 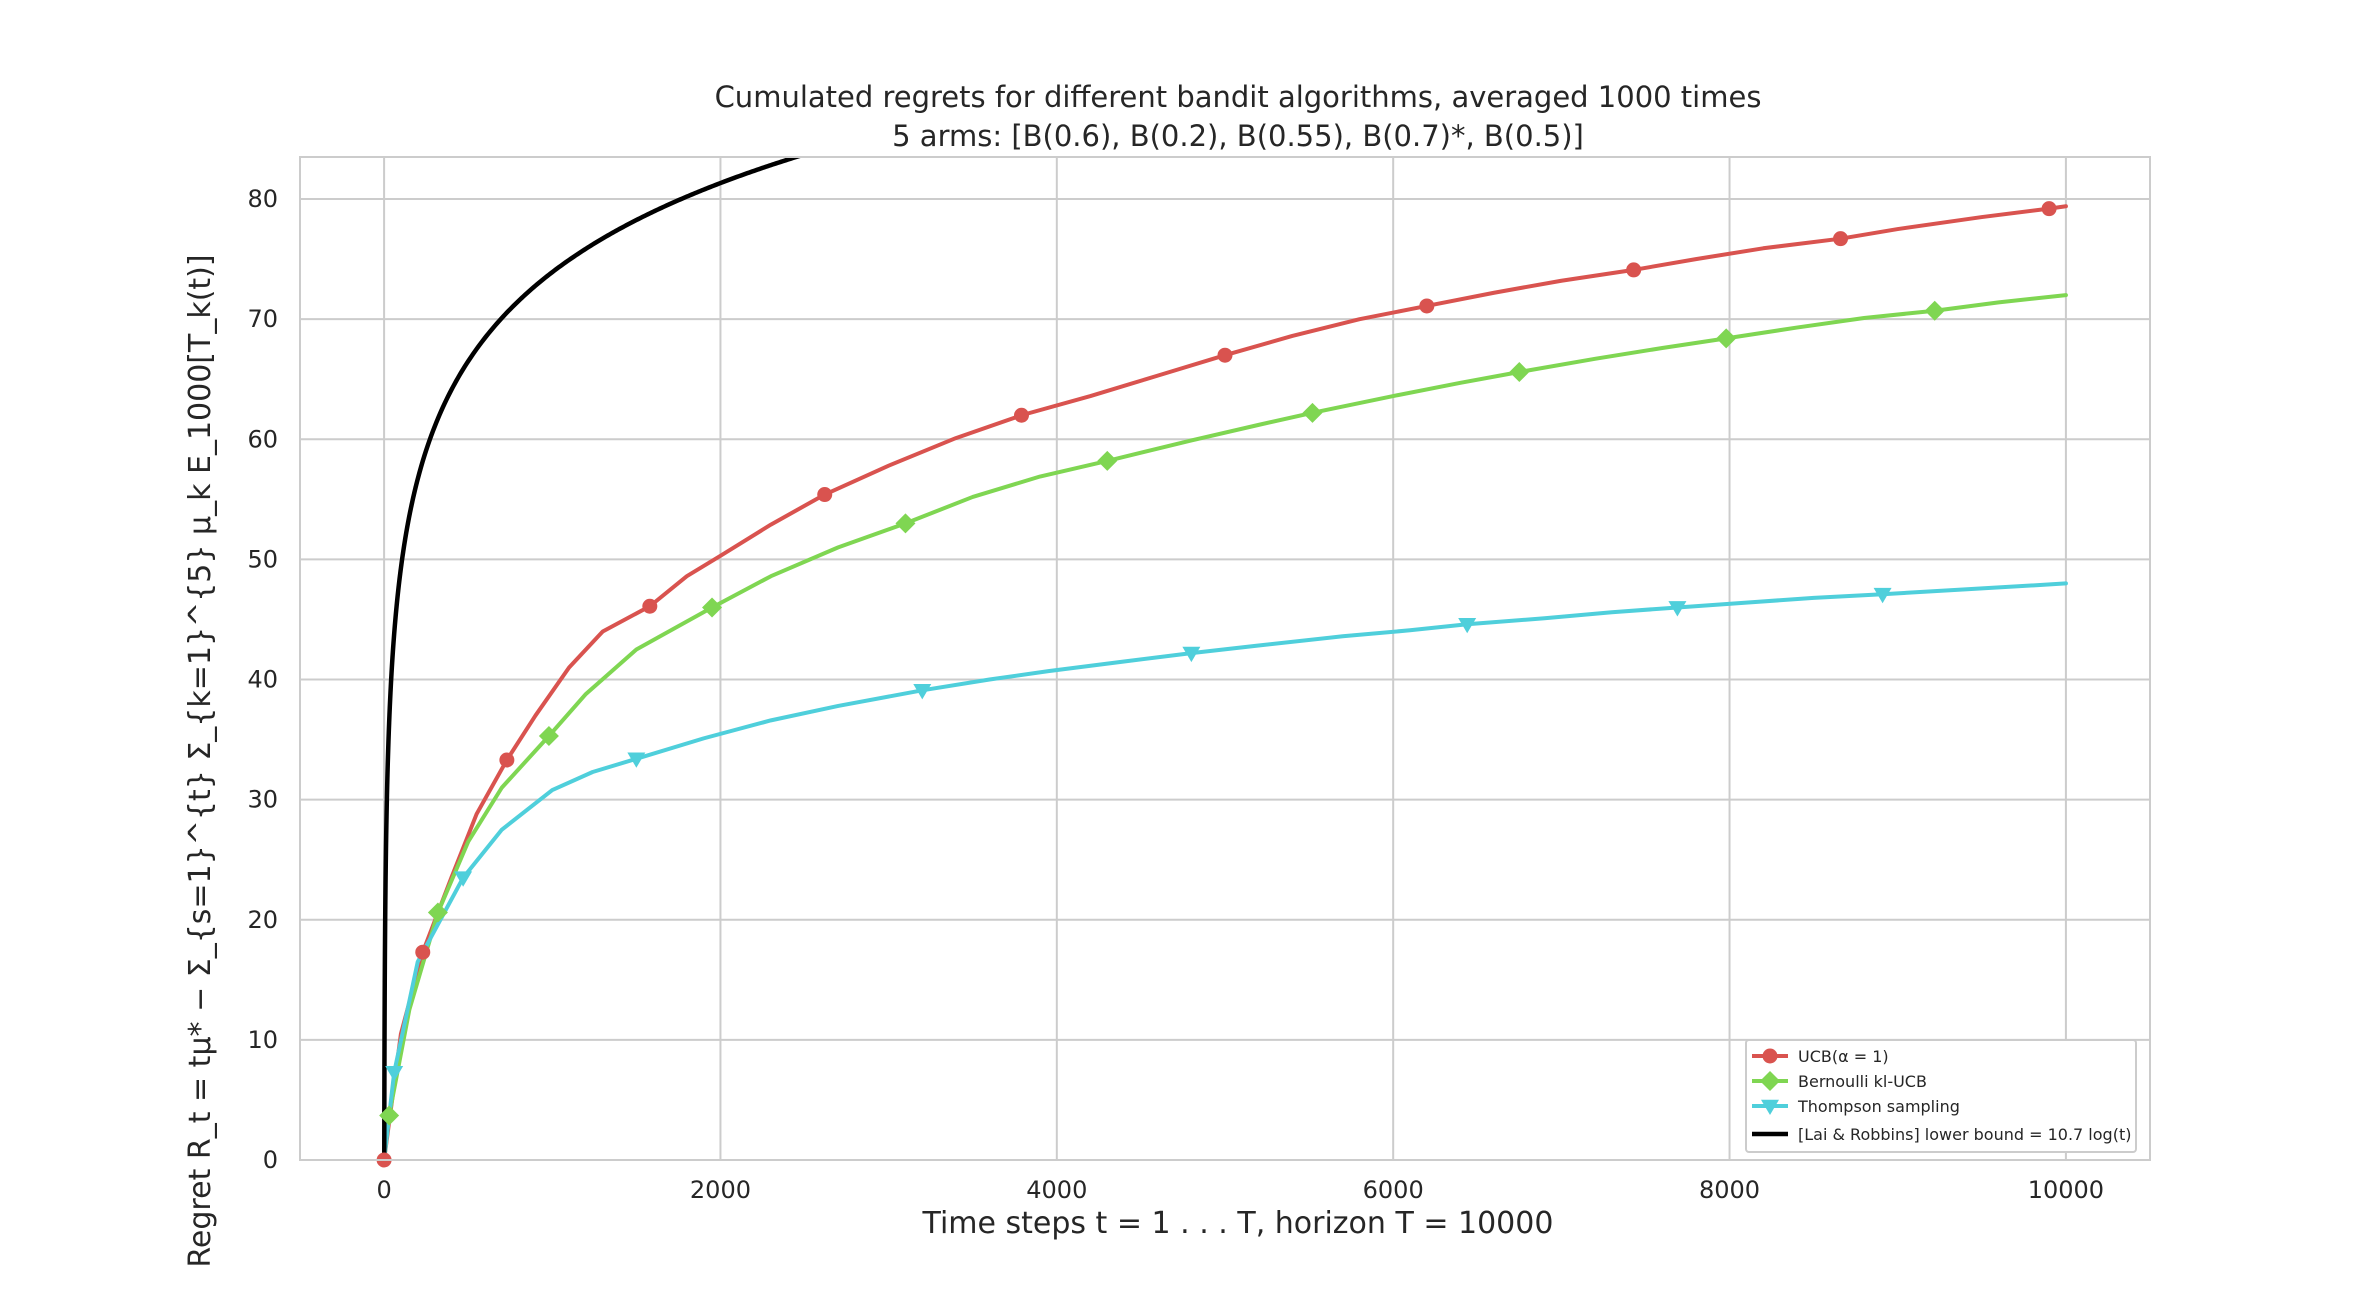 What do you see at coordinates (1843, 1056) in the screenshot?
I see `legend-label: UCB(α = 1)` at bounding box center [1843, 1056].